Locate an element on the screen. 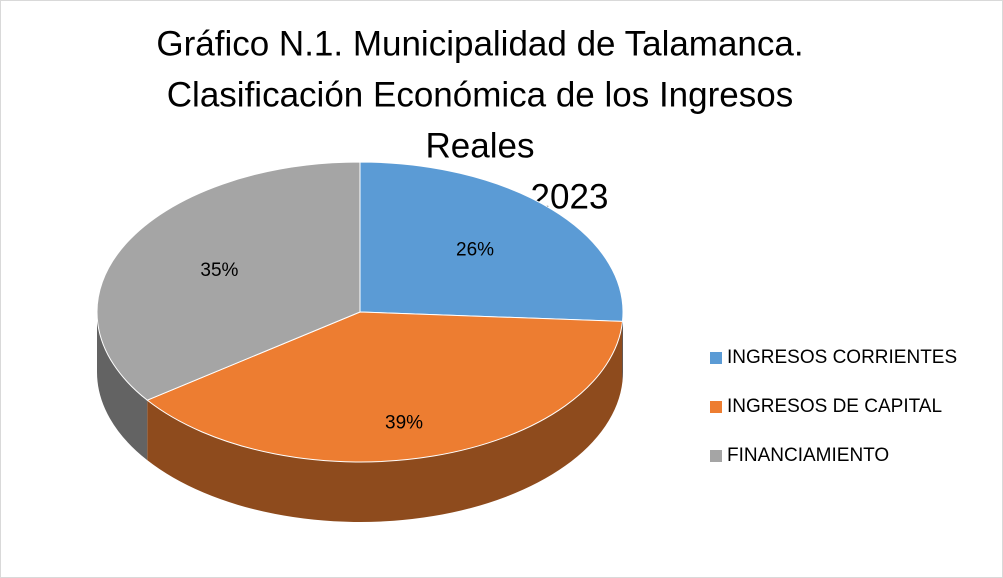  data-label: 26% is located at coordinates (475, 249).